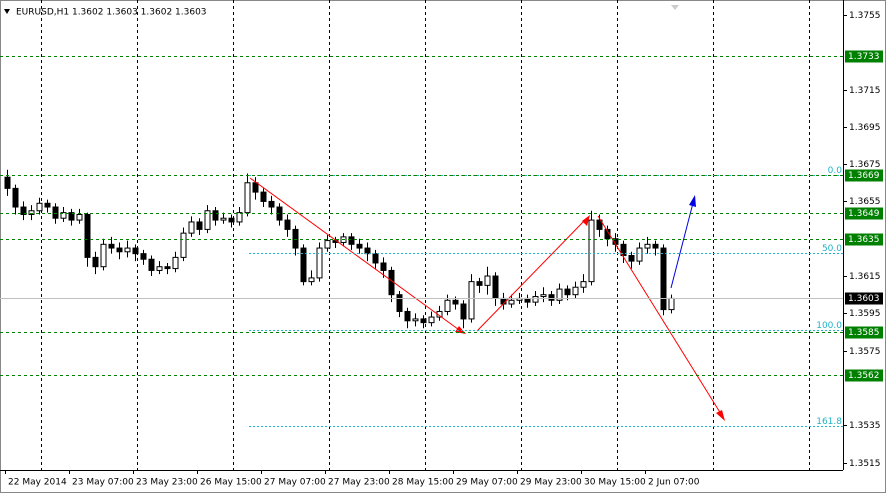 Image resolution: width=886 pixels, height=493 pixels. What do you see at coordinates (359, 483) in the screenshot?
I see `x-tick-label: 27 May 23:00` at bounding box center [359, 483].